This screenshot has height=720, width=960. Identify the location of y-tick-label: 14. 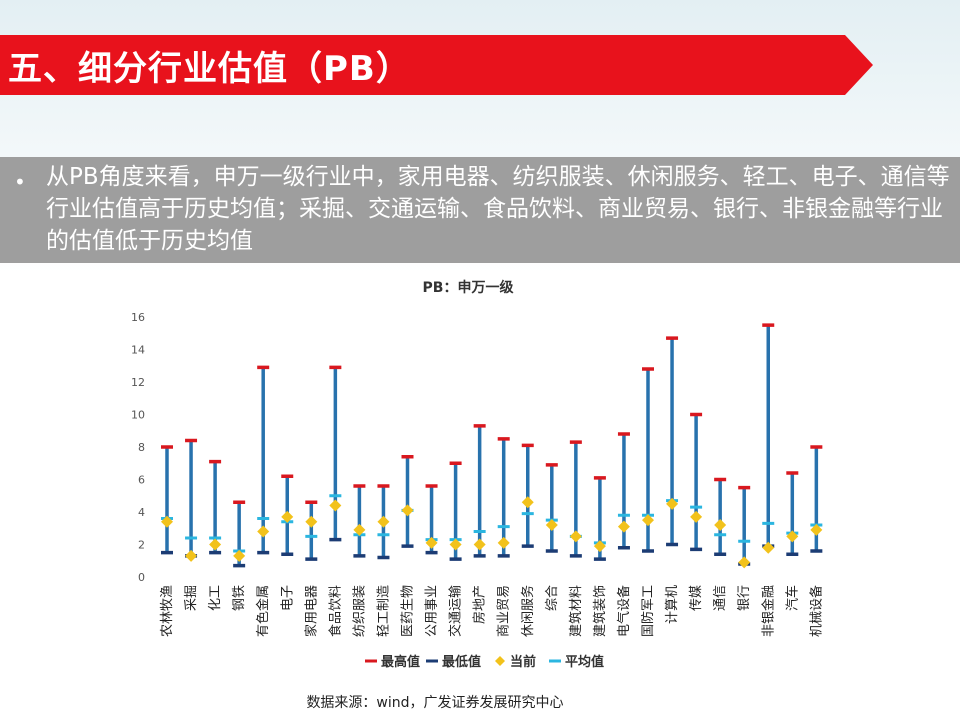
(138, 350).